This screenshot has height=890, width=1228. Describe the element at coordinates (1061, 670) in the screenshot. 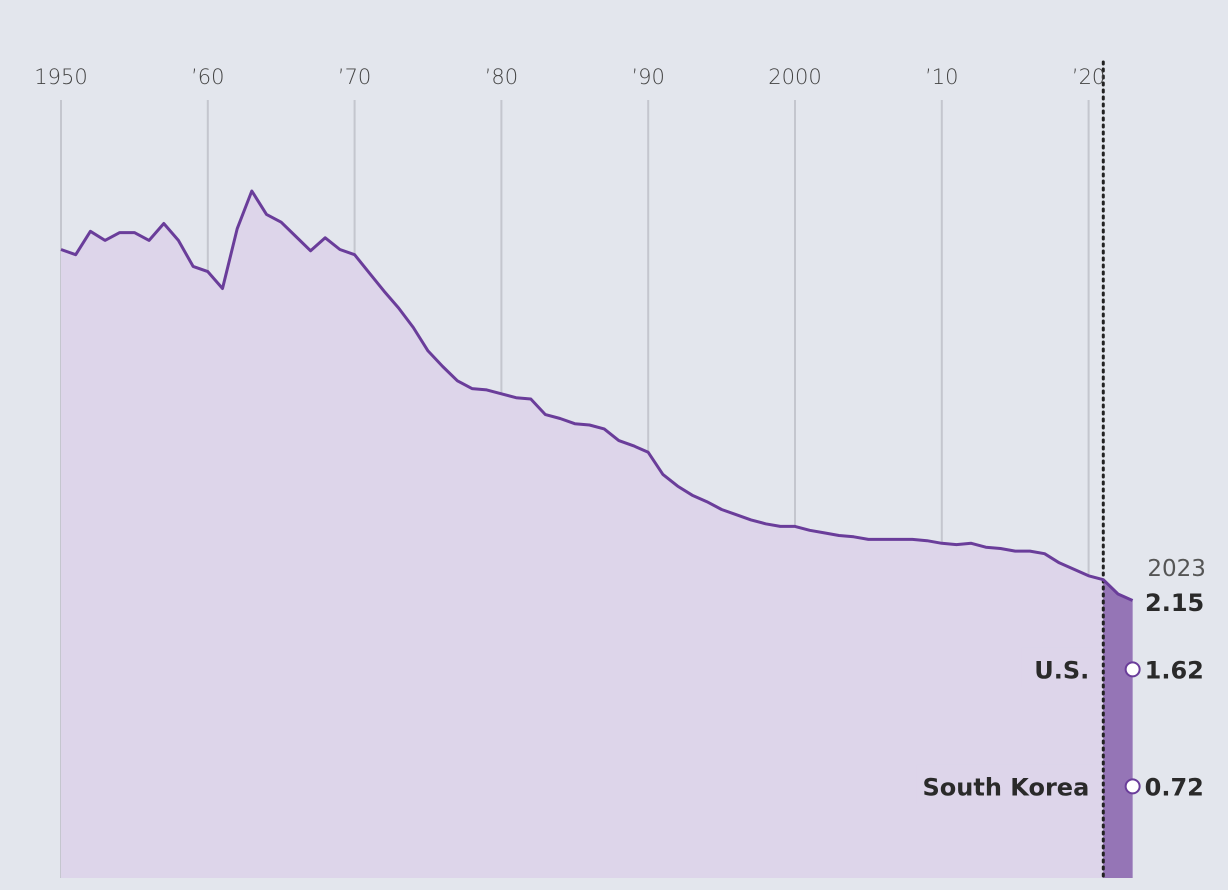

I see `annotation-name: U.S.` at that location.